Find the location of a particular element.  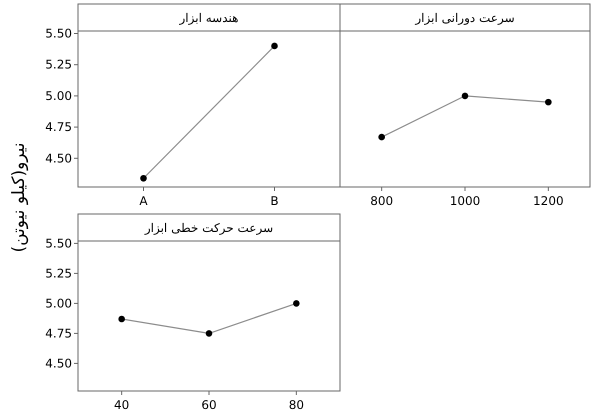

y-axis-title: نیرو(کیلو نیوتن) is located at coordinates (19, 197).